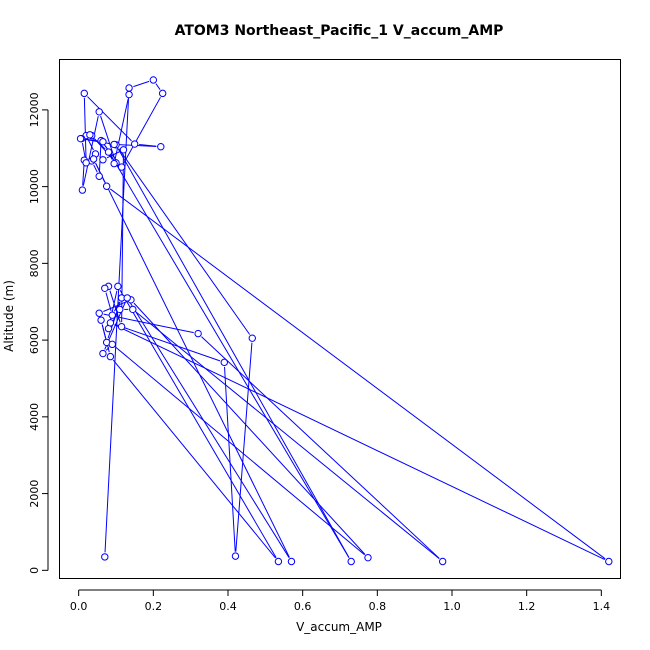 The image size is (650, 650). I want to click on x-axis: 0.0 0.2 0.4 0.6 0.8 1.0 1.2 1.4, so click(340, 601).